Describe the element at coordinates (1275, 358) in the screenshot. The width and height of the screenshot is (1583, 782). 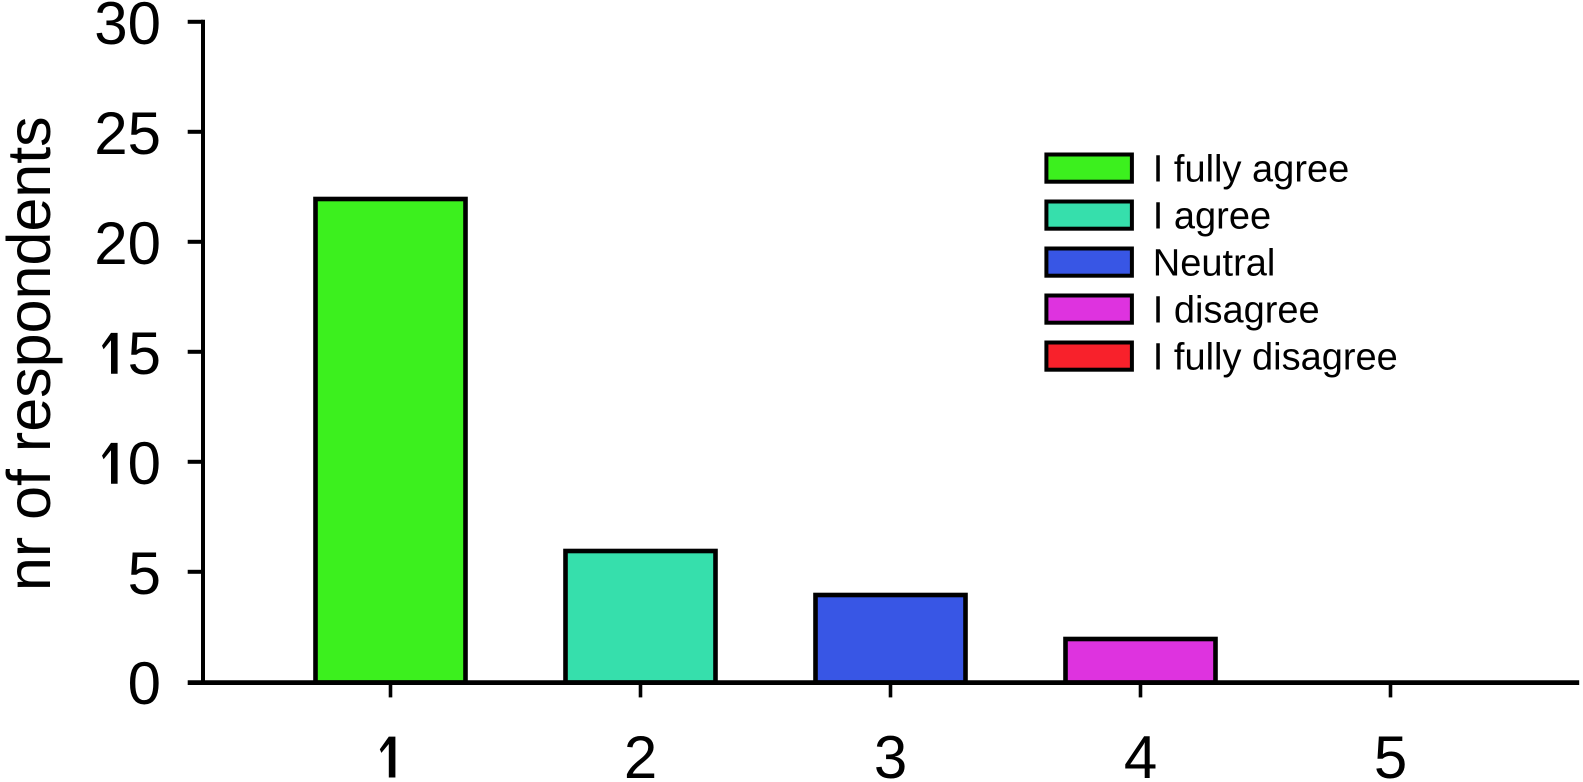
I see `svg-text: I fully disagree` at that location.